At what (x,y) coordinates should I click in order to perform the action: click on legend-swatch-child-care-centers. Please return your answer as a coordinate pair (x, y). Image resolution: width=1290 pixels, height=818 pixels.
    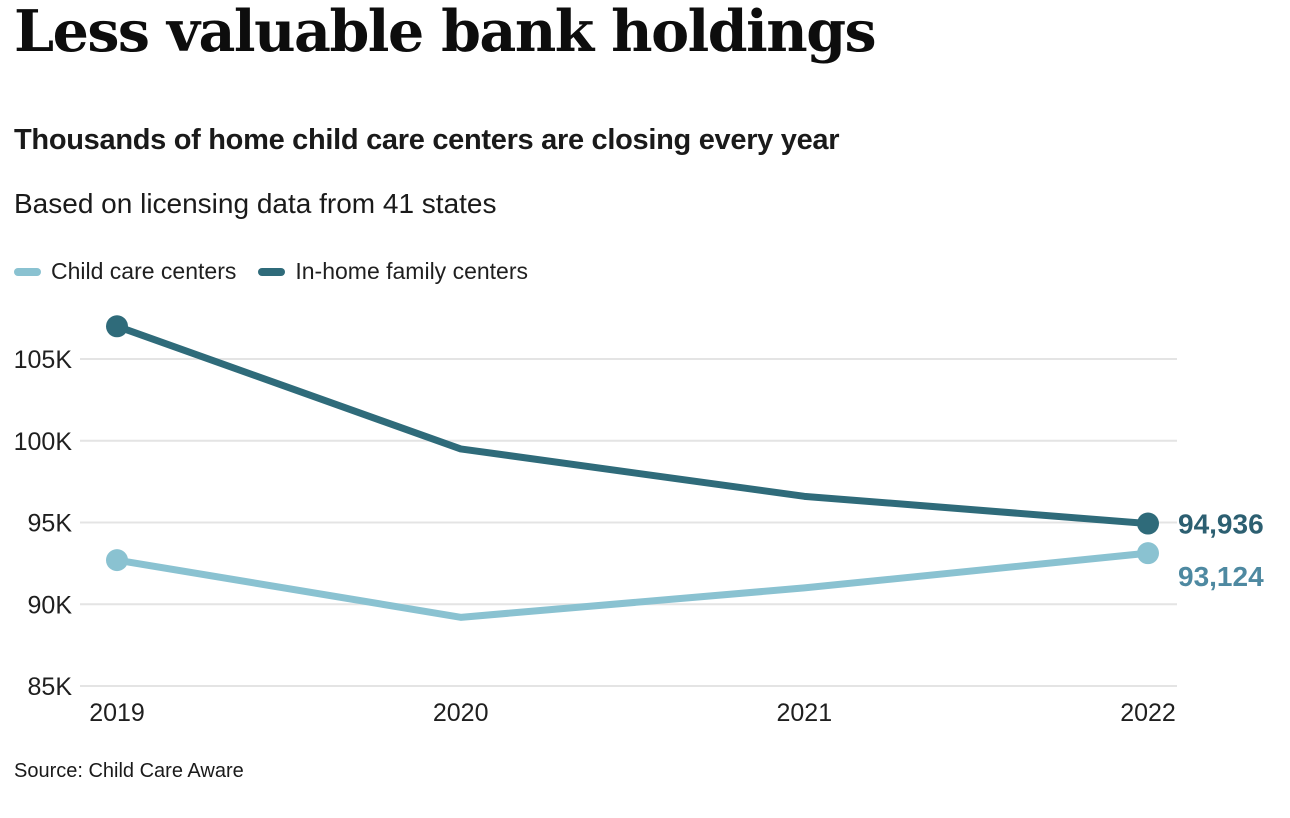
    Looking at the image, I should click on (27, 271).